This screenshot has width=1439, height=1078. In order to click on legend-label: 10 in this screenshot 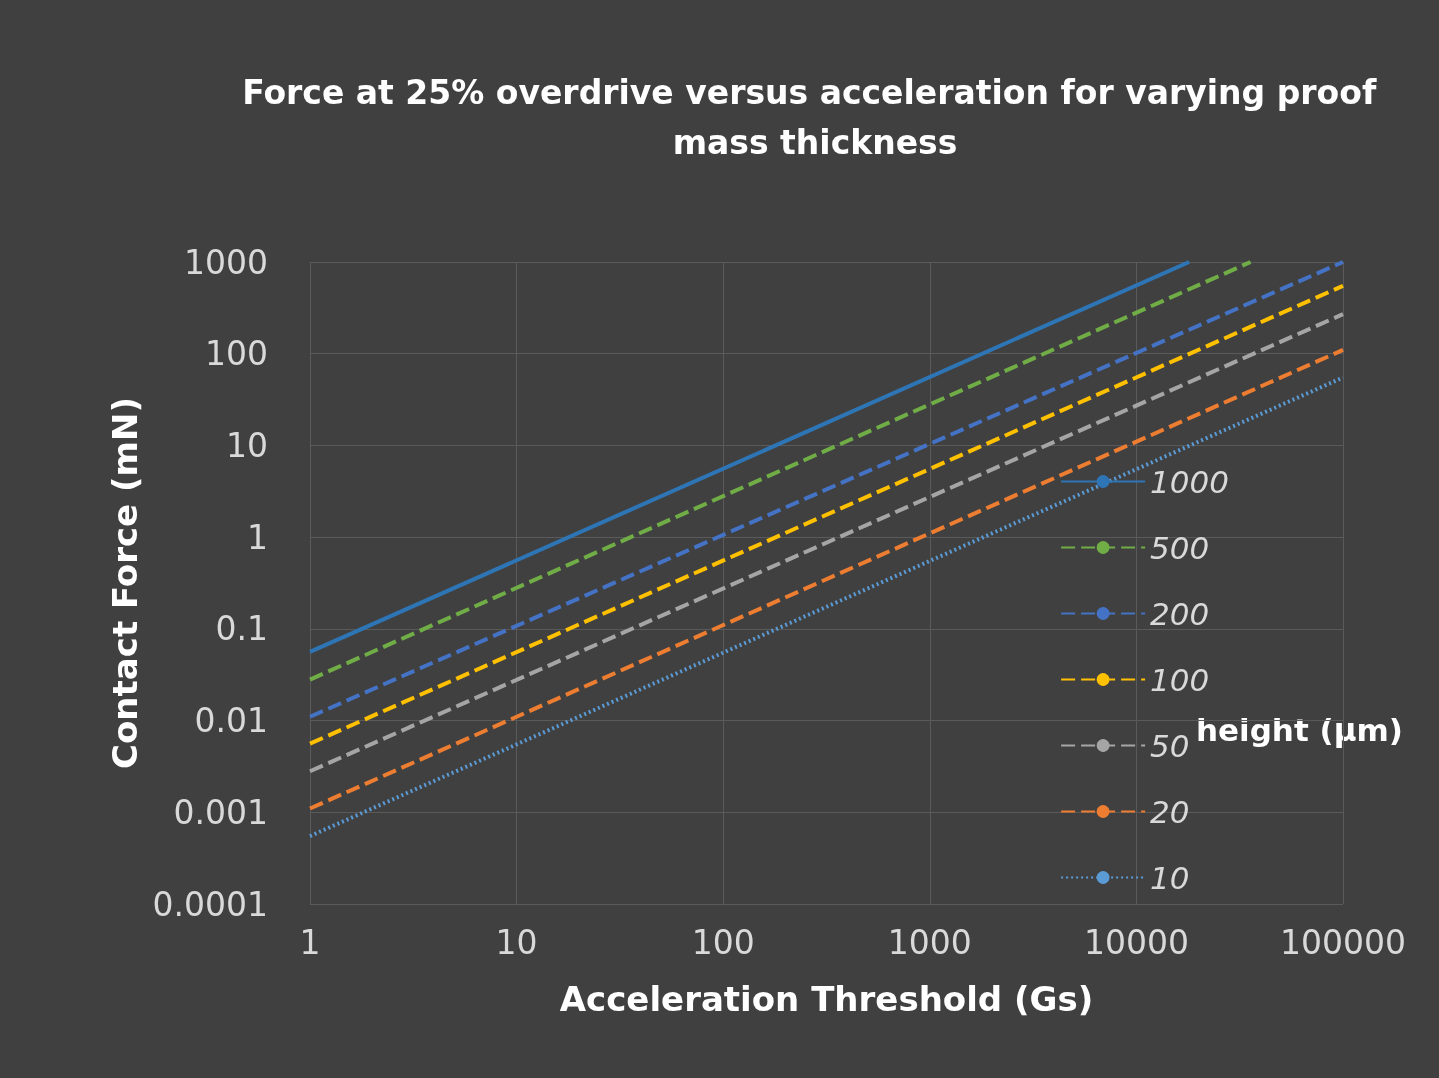, I will do `click(1170, 877)`.